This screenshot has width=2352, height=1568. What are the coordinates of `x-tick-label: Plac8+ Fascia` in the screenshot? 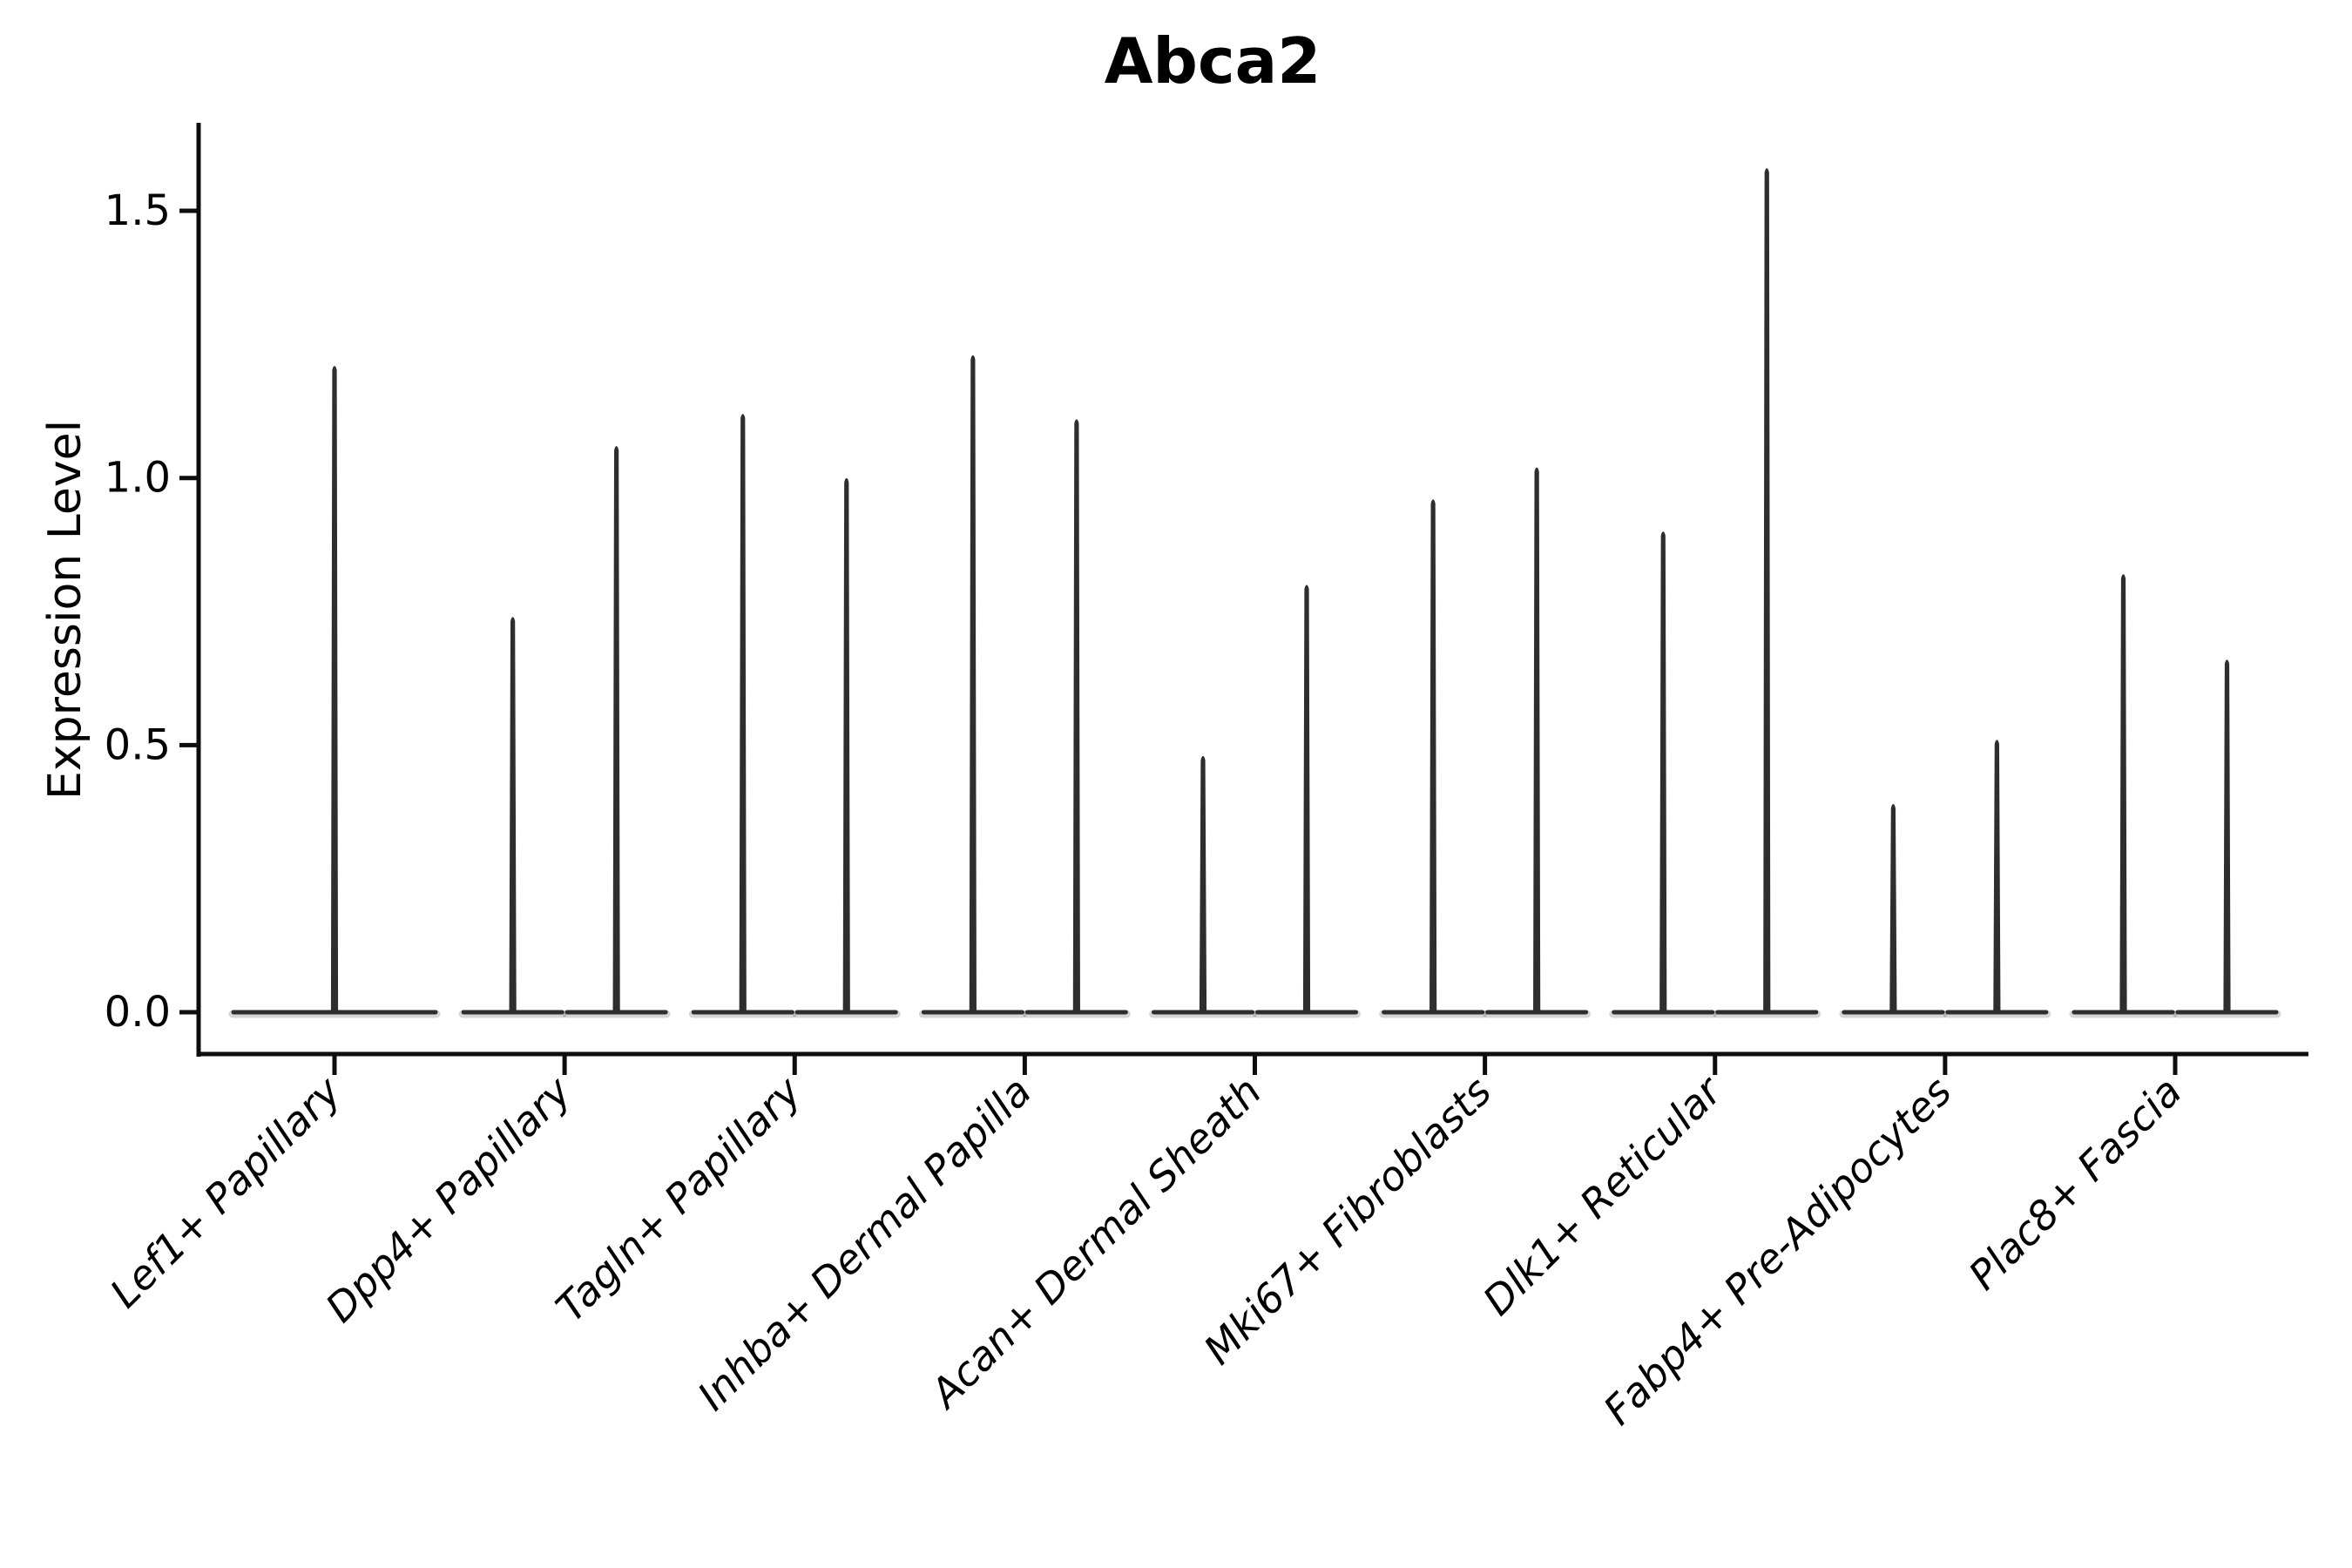 It's located at (2074, 1183).